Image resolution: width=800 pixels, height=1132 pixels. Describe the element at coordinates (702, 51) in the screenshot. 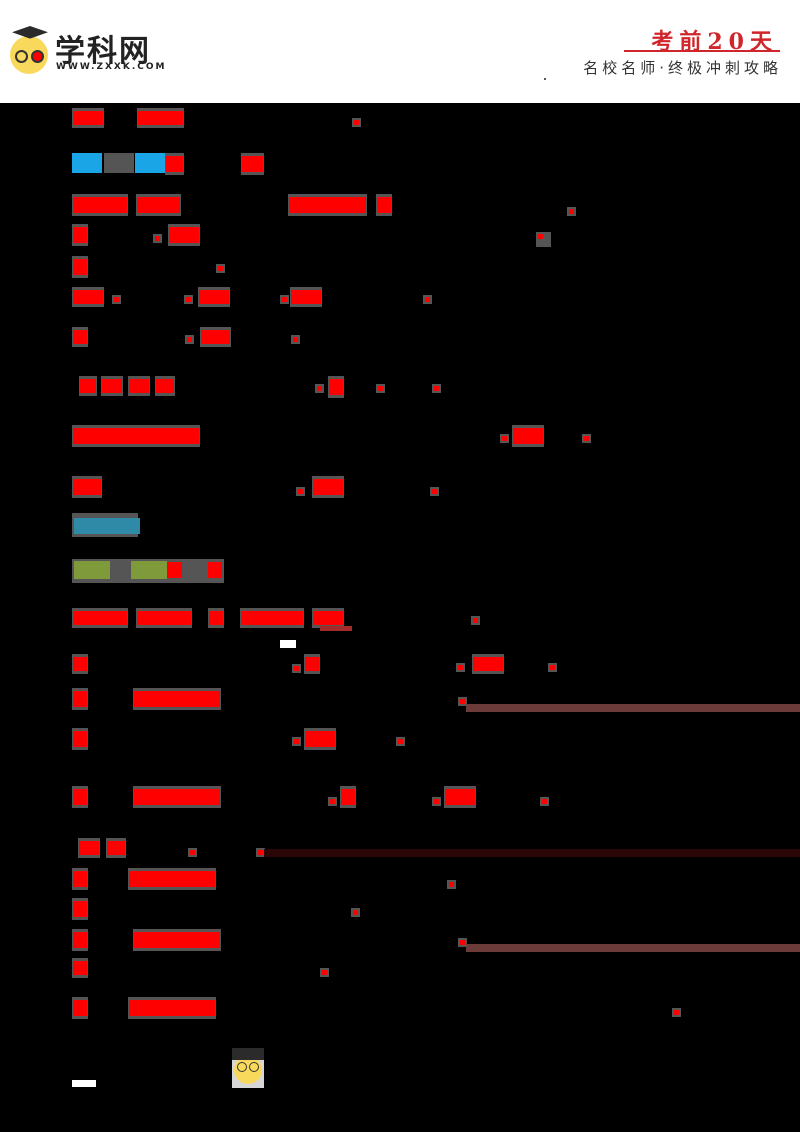

I see `slogan-divider` at that location.